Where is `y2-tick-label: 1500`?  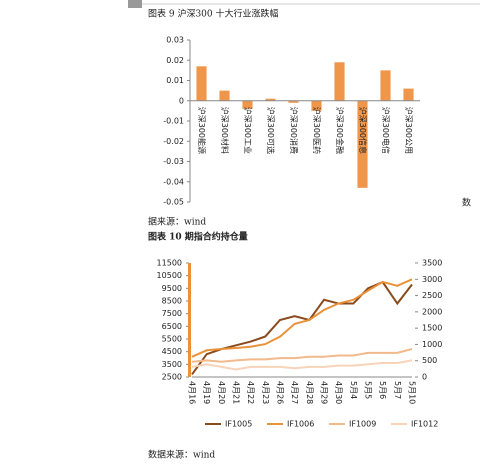
y2-tick-label: 1500 is located at coordinates (432, 328).